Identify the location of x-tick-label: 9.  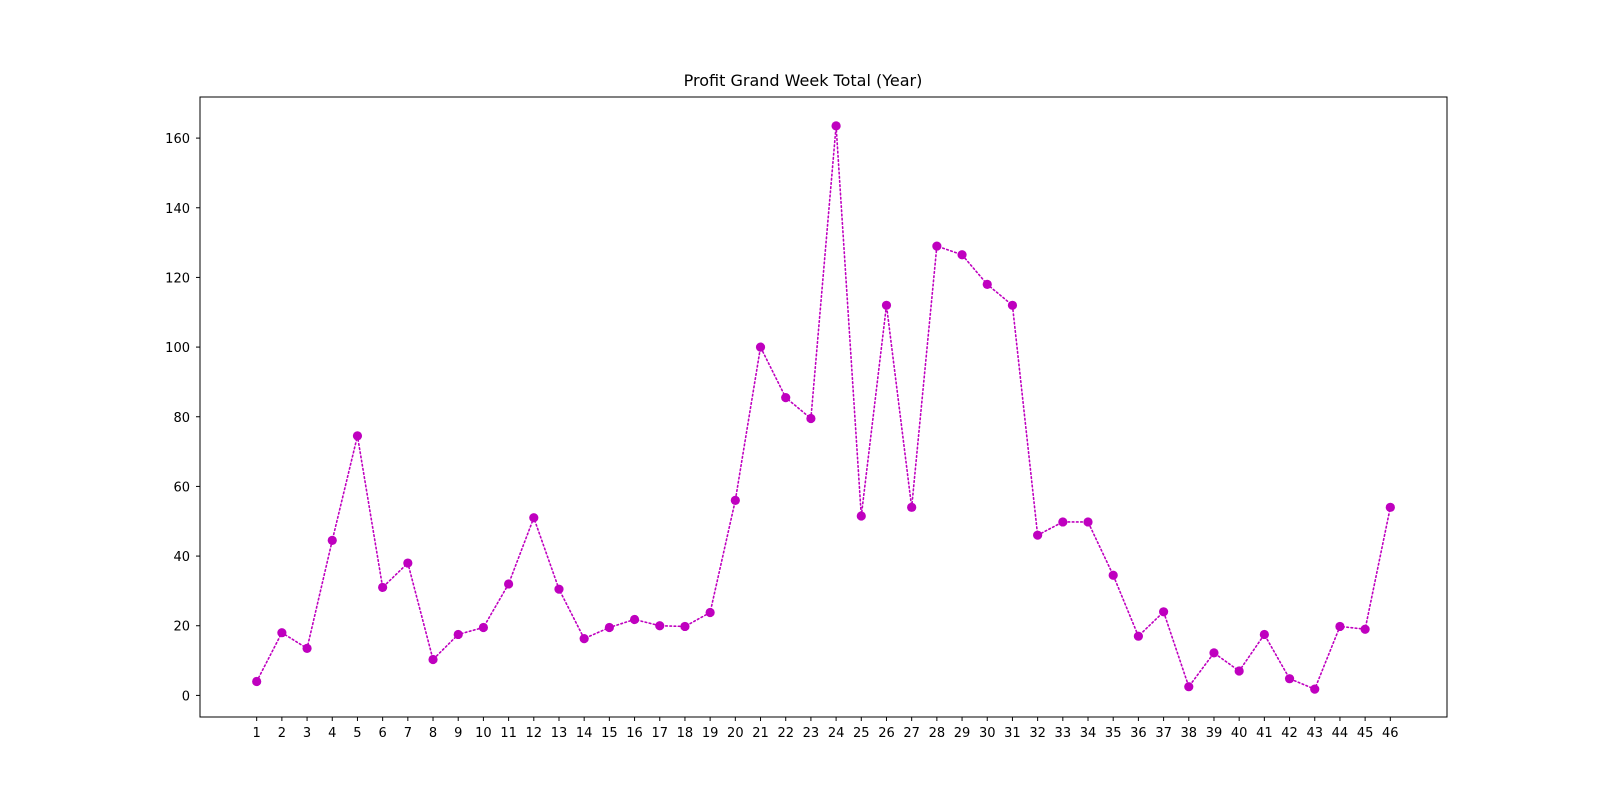
(458, 733).